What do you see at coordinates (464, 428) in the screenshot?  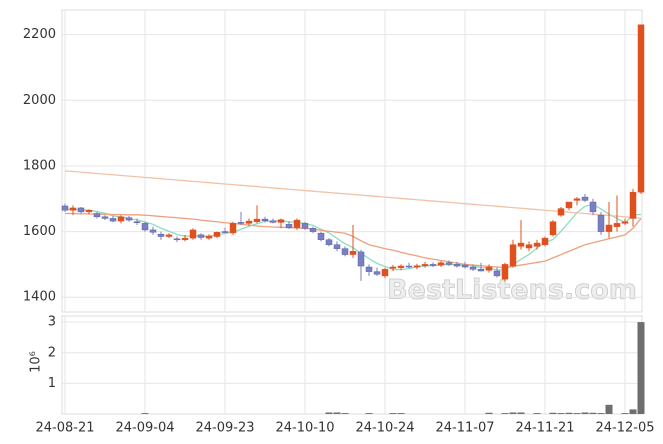 I see `x-tick-label: 24-11-07` at bounding box center [464, 428].